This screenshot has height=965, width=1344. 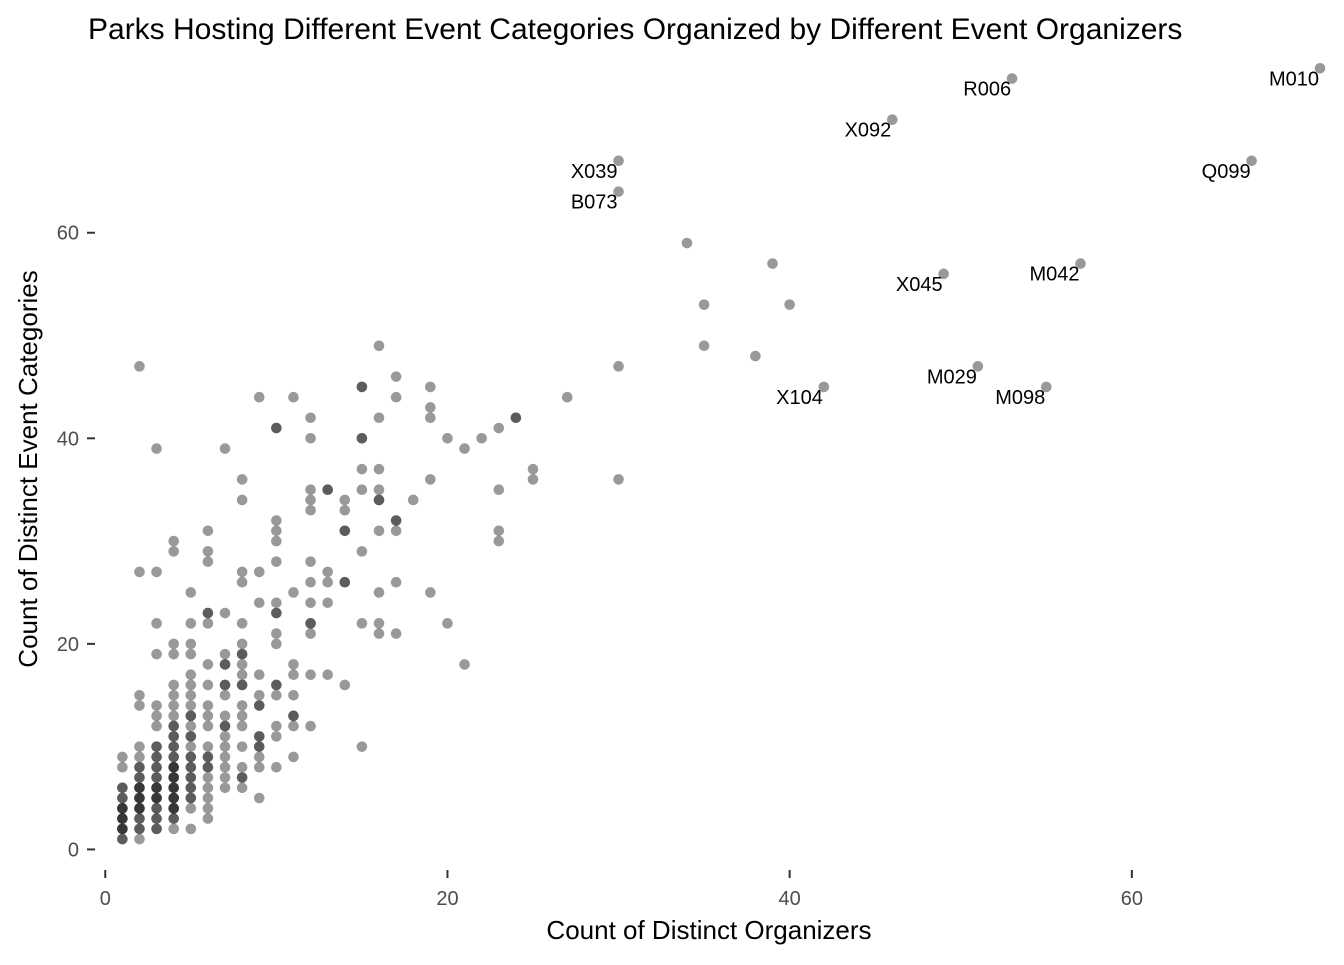 What do you see at coordinates (1226, 172) in the screenshot?
I see `point-label: Q099` at bounding box center [1226, 172].